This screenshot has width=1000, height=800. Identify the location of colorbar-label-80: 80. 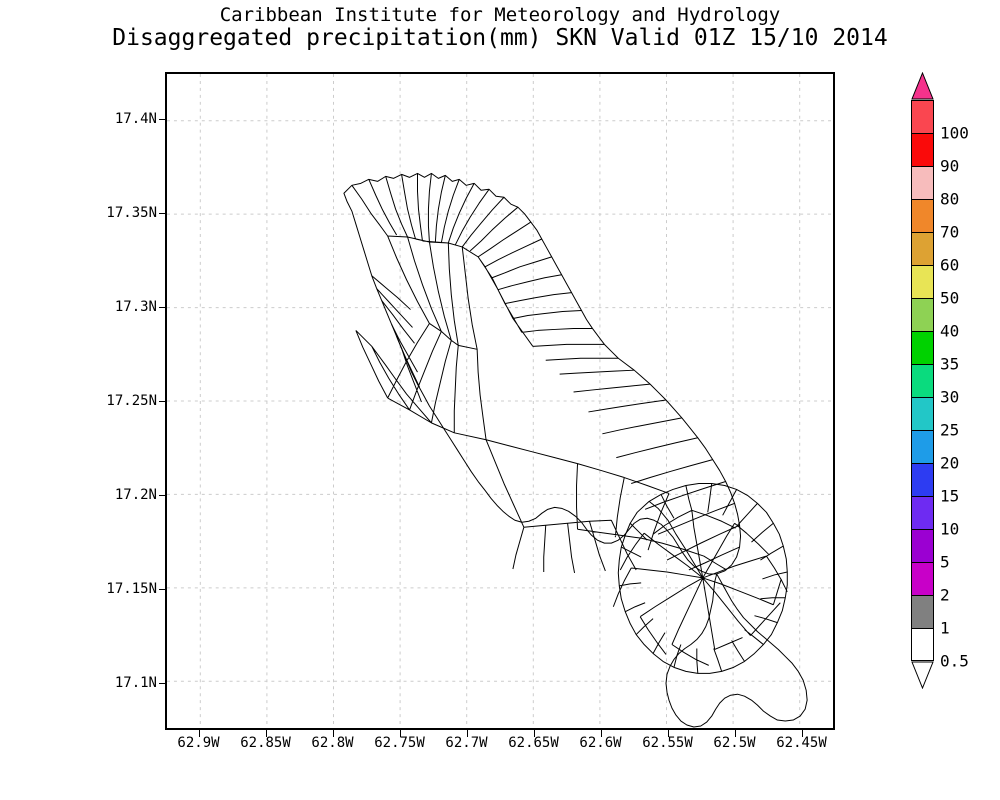
(950, 199).